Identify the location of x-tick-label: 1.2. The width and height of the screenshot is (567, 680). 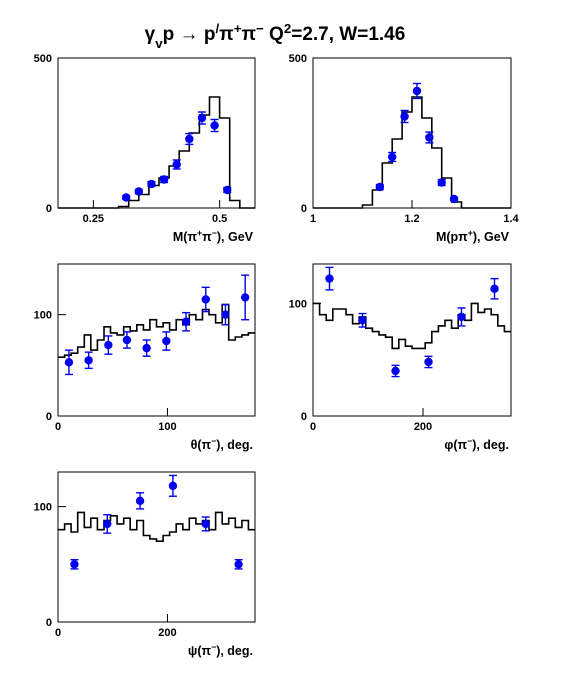
(411, 219).